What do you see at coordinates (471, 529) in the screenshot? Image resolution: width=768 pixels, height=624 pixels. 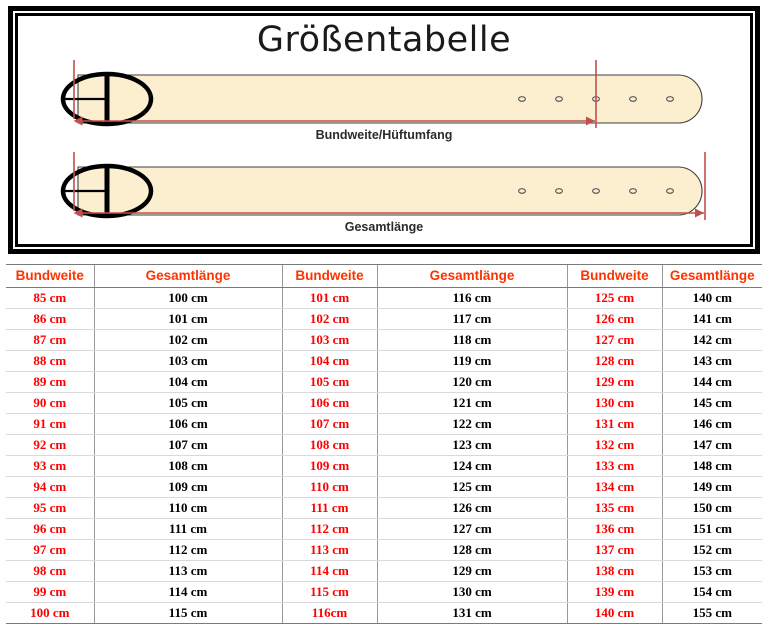 I see `cell-gesamtlaenge: 127 cm` at bounding box center [471, 529].